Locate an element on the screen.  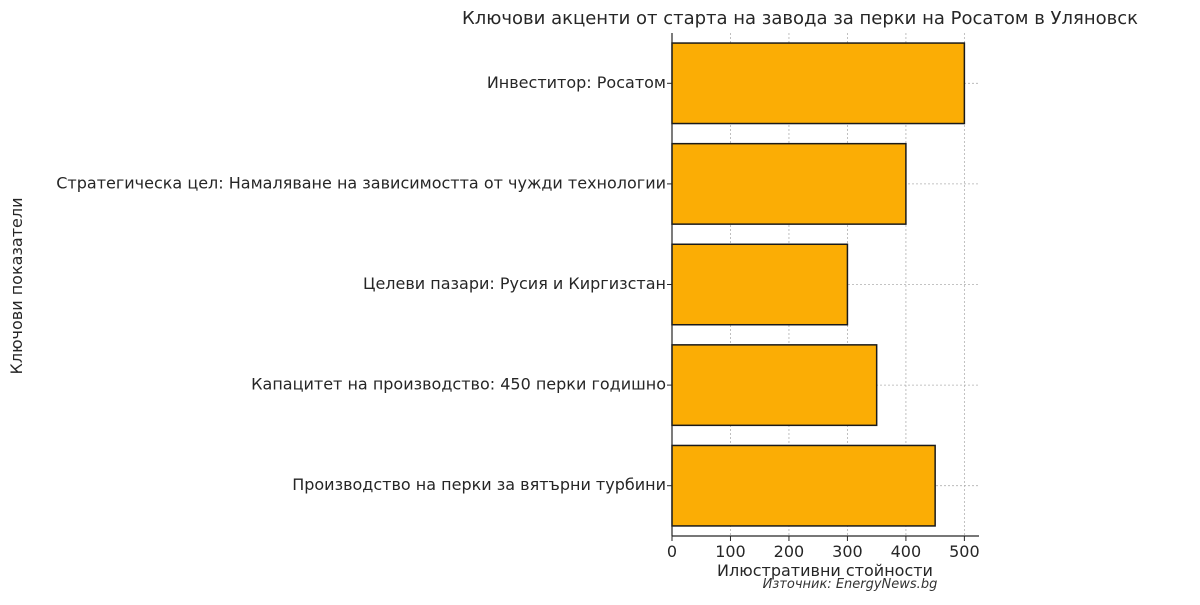
y-axis-label: Ключови показатели is located at coordinates (16, 285).